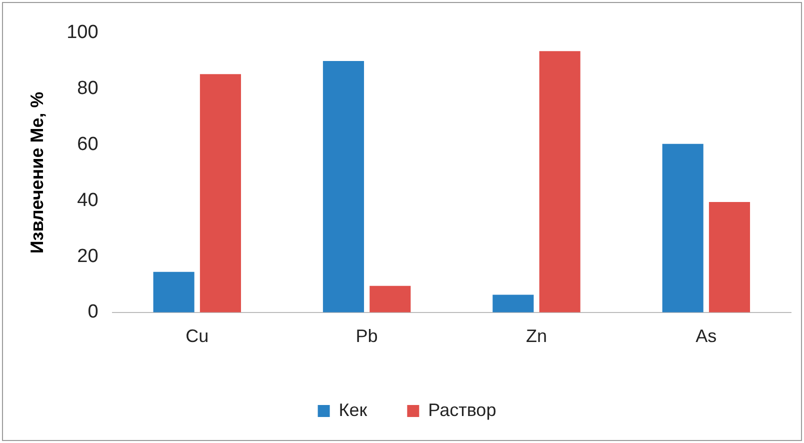 The width and height of the screenshot is (804, 443). Describe the element at coordinates (462, 410) in the screenshot. I see `legend-label: Раствор` at that location.